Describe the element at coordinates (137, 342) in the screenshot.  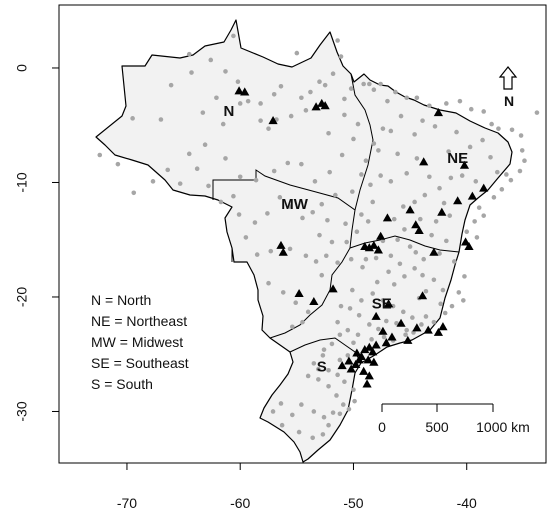
I see `legend-entry-midwest: MW = Midwest` at that location.